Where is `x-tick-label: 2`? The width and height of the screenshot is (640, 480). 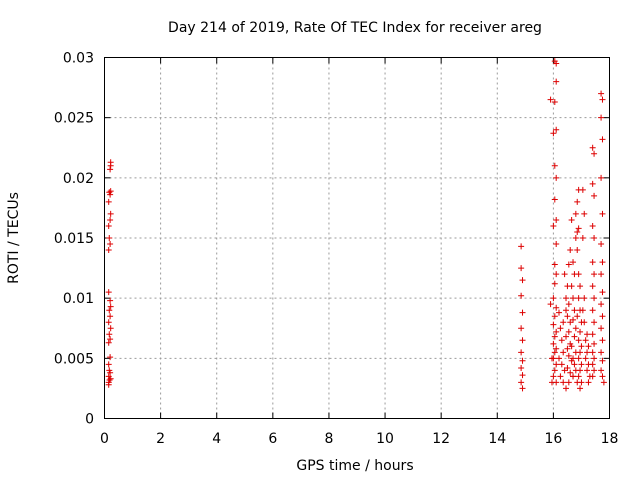 x-tick-label: 2 is located at coordinates (160, 439).